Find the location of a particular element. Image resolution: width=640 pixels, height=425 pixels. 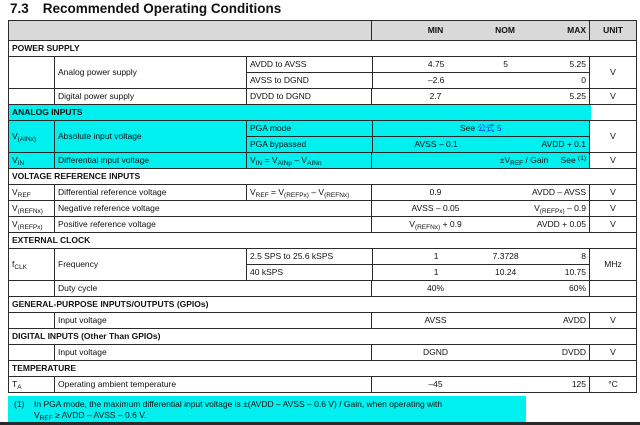

section-label: TEMPERATURE is located at coordinates (44, 368).